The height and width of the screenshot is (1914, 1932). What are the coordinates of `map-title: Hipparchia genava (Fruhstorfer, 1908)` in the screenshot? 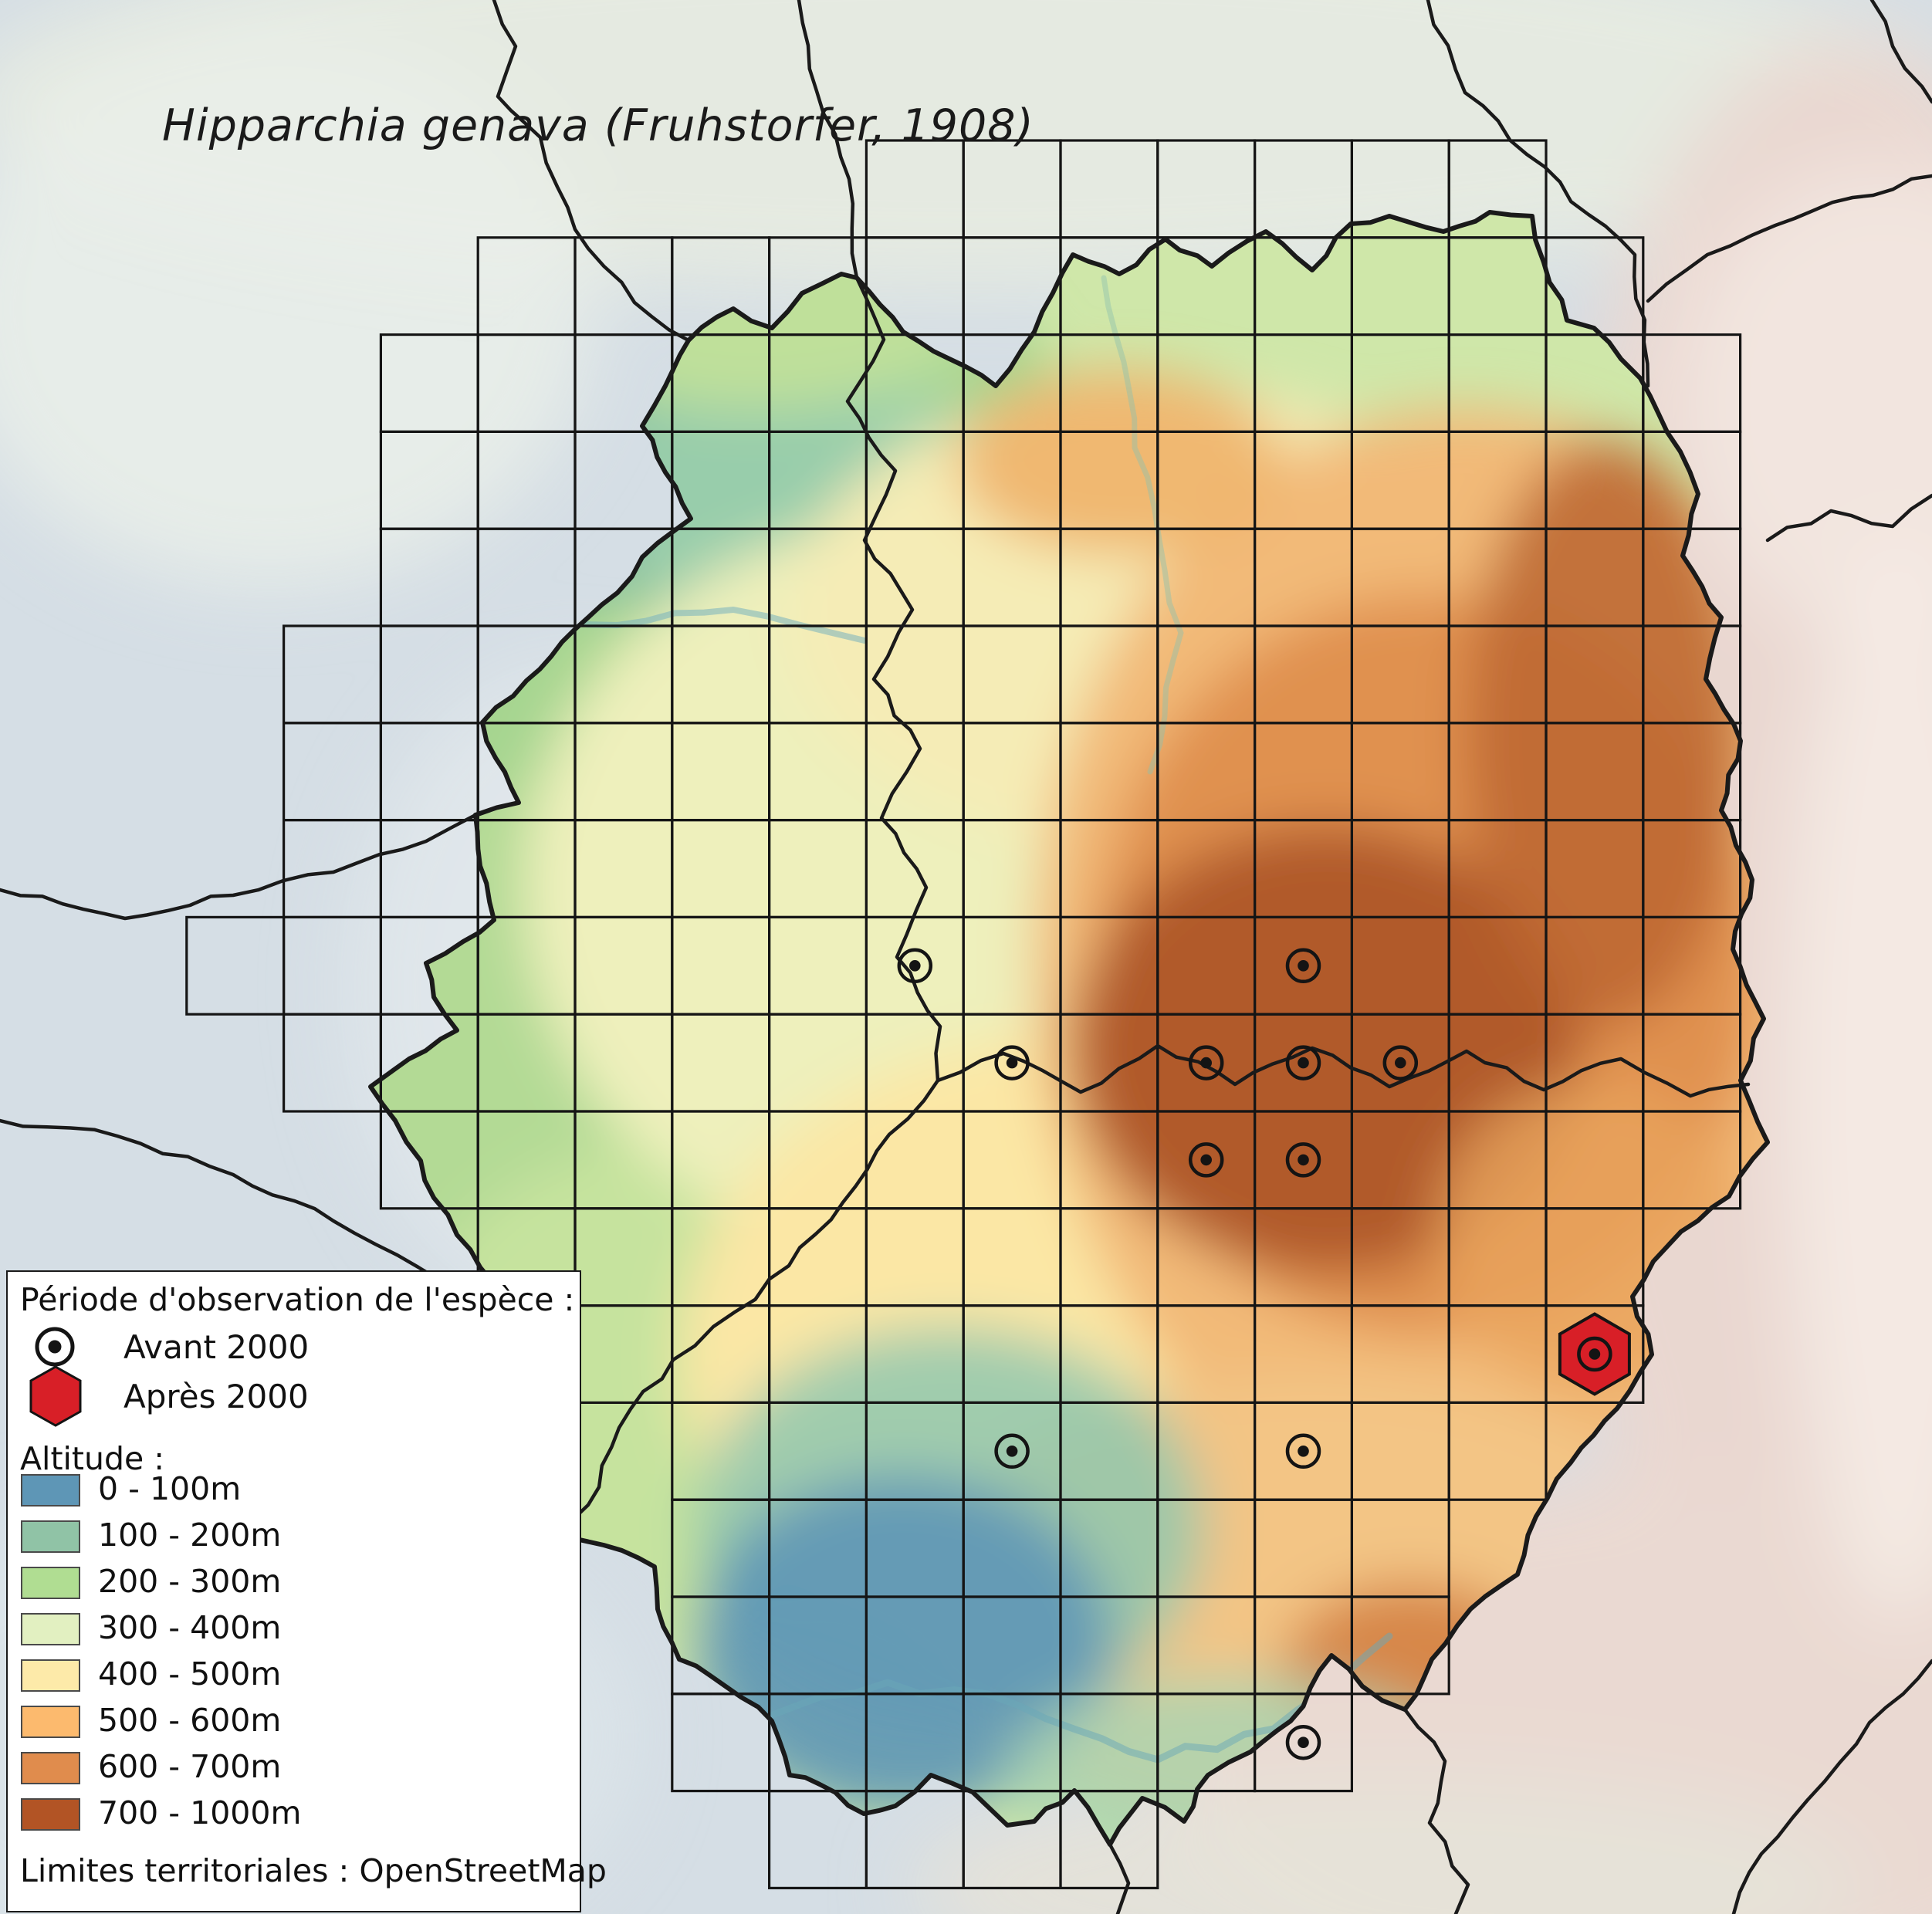 It's located at (598, 125).